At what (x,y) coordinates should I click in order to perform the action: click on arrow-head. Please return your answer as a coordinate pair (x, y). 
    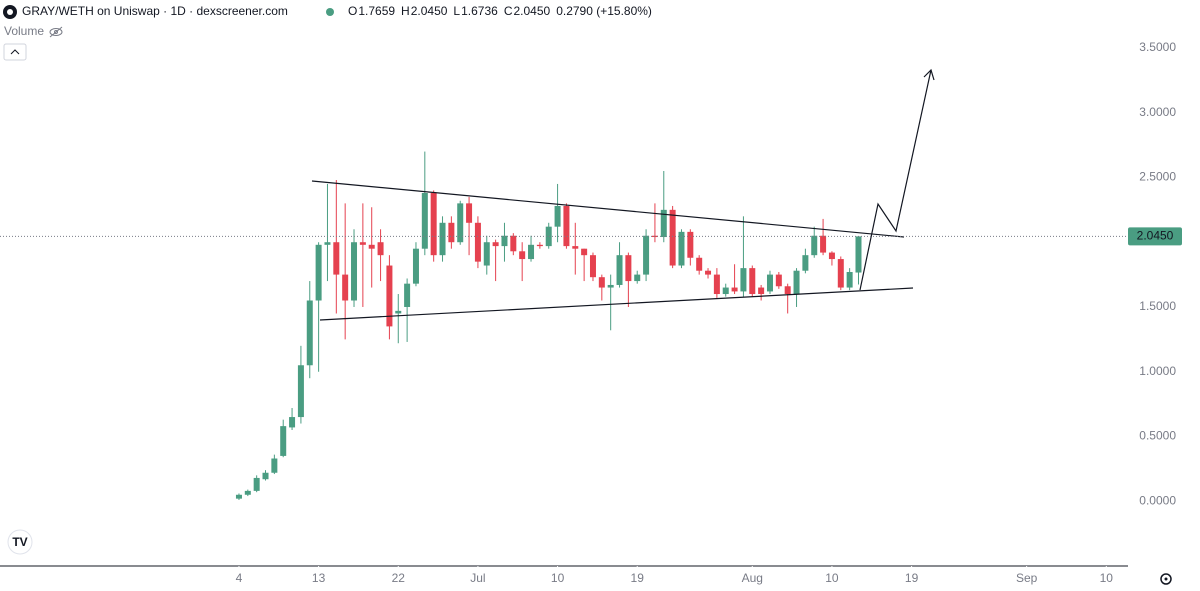
    Looking at the image, I should click on (929, 74).